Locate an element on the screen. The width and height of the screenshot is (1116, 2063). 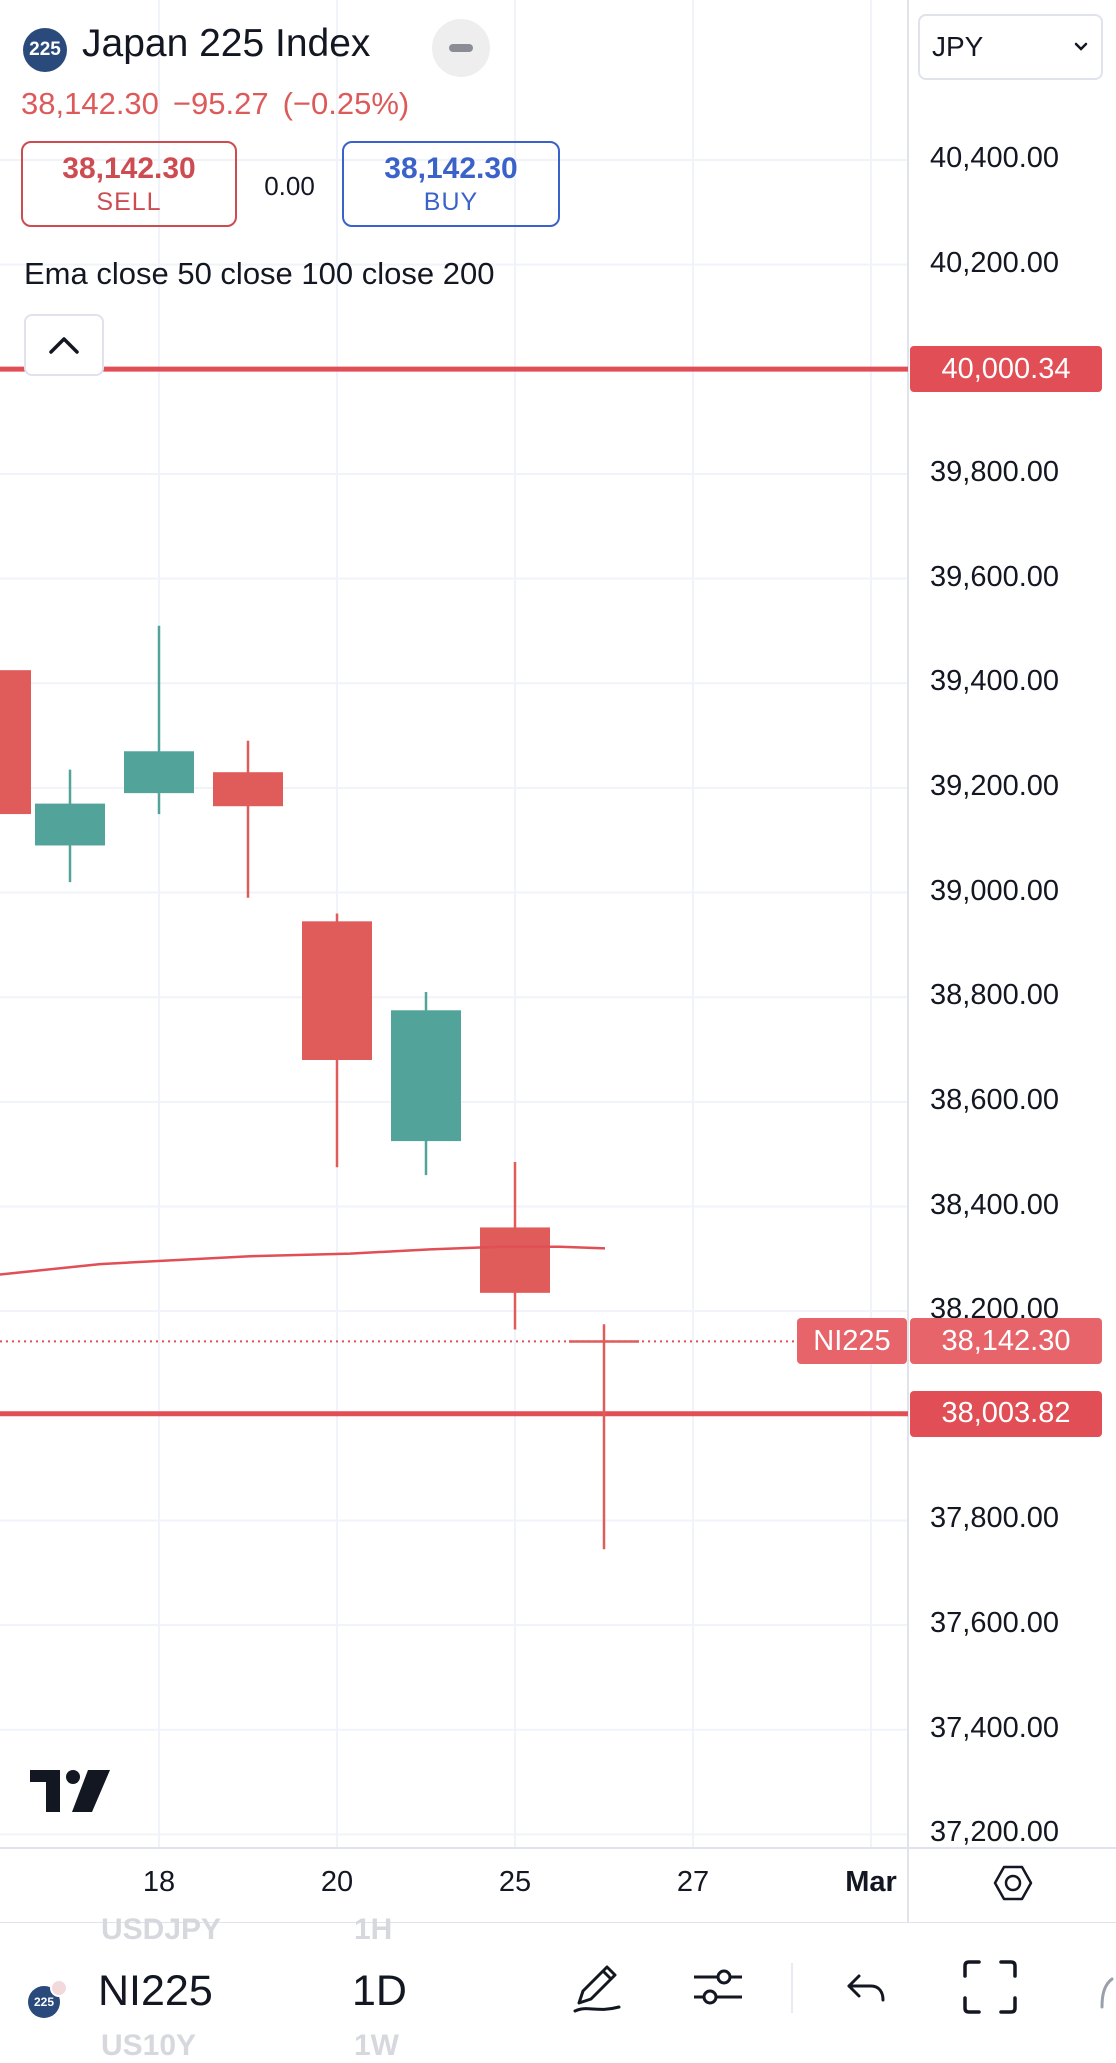
sell-button: 38,142.30 SELL is located at coordinates (129, 184).